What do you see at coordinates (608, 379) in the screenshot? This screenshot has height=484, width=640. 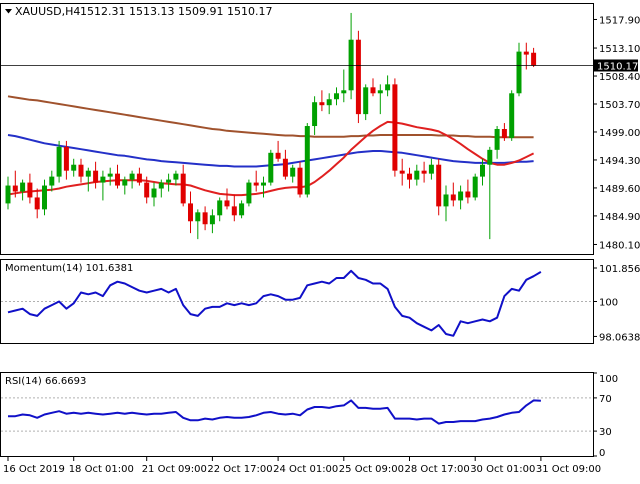 I see `rsi-axis-label: 100` at bounding box center [608, 379].